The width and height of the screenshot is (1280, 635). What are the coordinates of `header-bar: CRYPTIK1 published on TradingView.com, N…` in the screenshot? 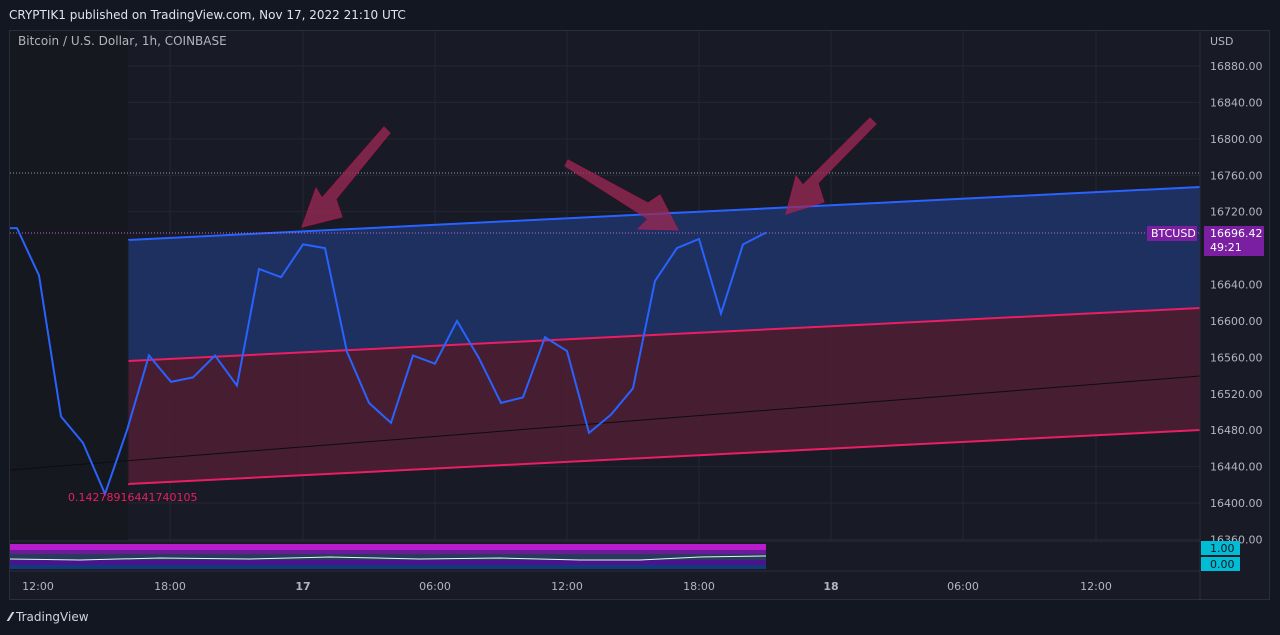 It's located at (640, 15).